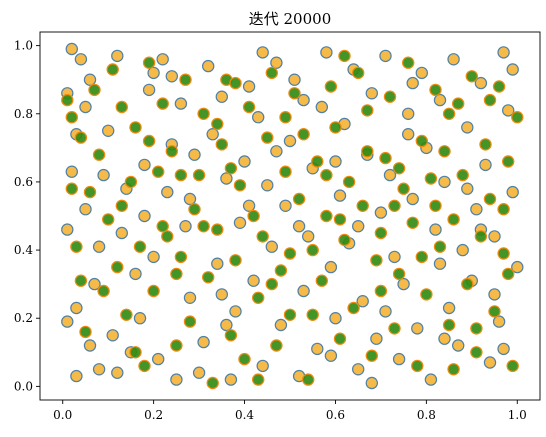 The width and height of the screenshot is (546, 437). What do you see at coordinates (153, 415) in the screenshot?
I see `x-tick-label: 0.2` at bounding box center [153, 415].